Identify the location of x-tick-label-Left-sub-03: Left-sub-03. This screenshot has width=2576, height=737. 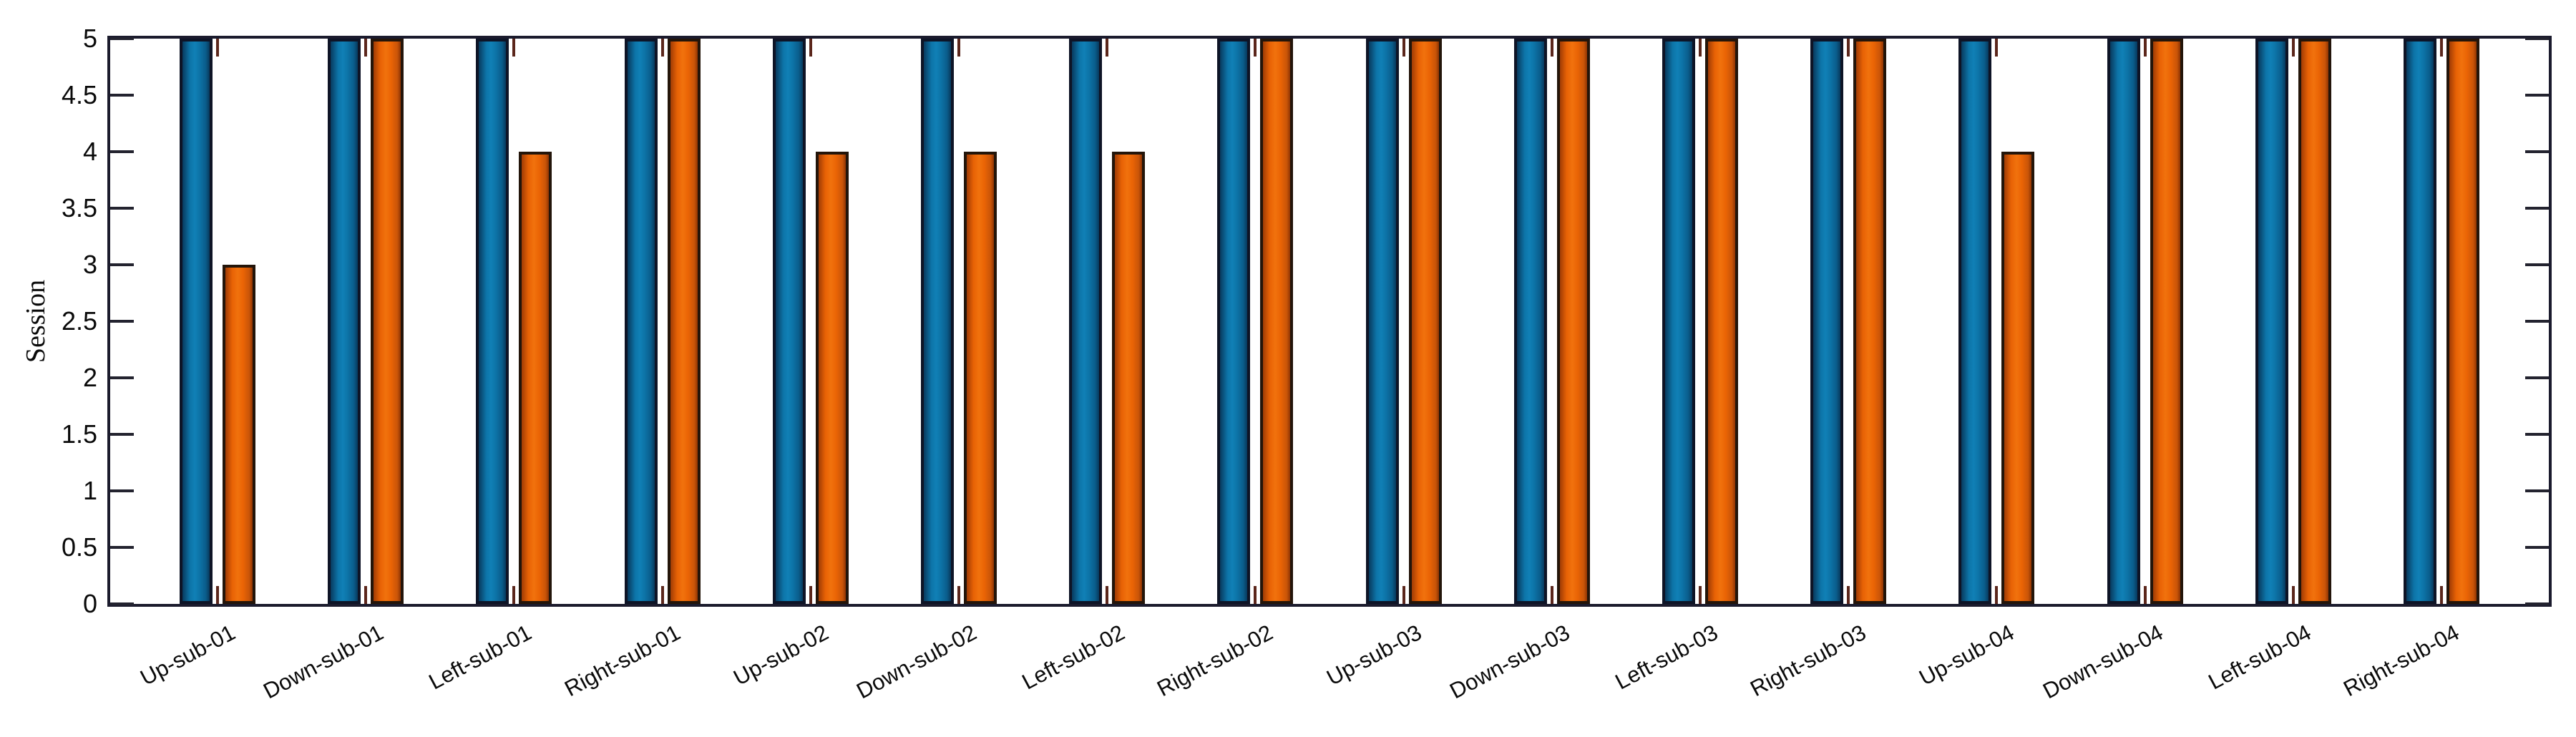
(1666, 657).